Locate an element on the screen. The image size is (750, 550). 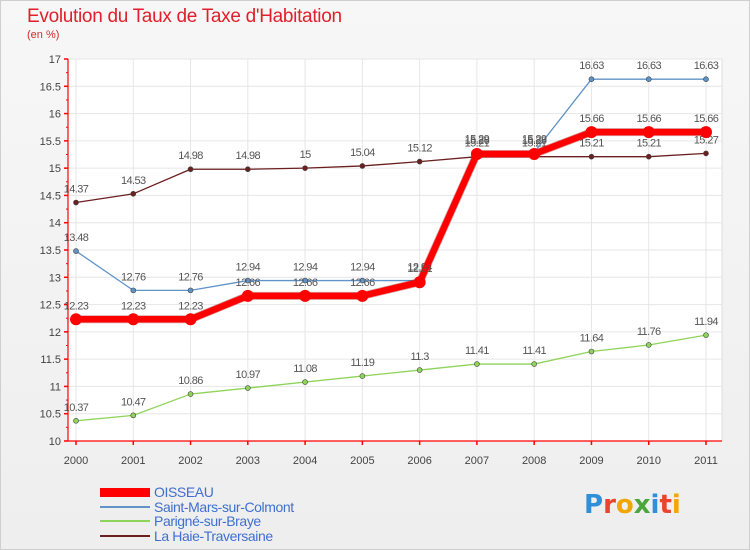
x-tick-label: 2011 is located at coordinates (706, 461).